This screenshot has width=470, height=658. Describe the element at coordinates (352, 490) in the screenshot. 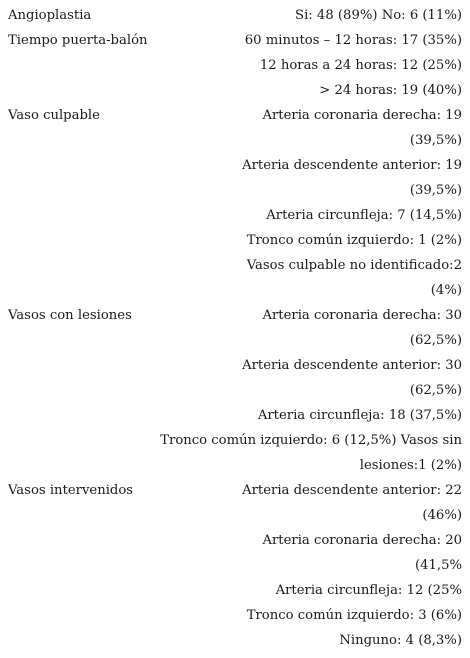

I see `row-value-line: Arteria descendente anterior: 22` at that location.